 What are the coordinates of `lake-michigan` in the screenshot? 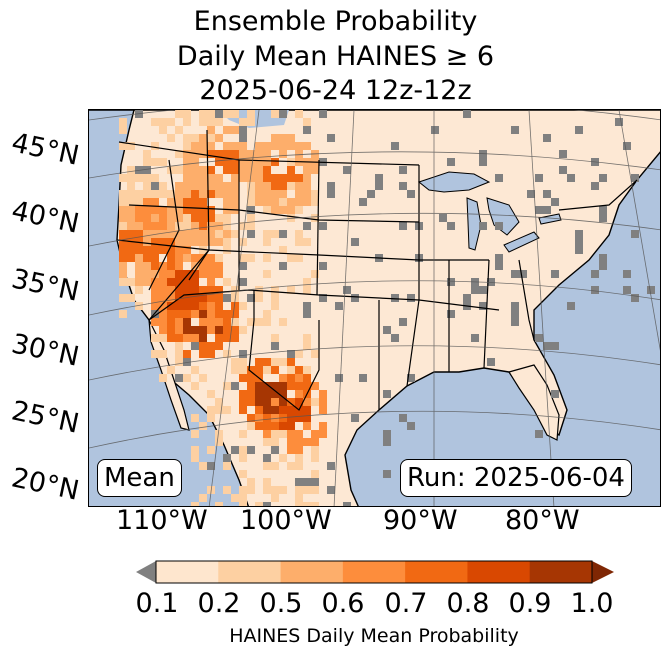 It's located at (474, 224).